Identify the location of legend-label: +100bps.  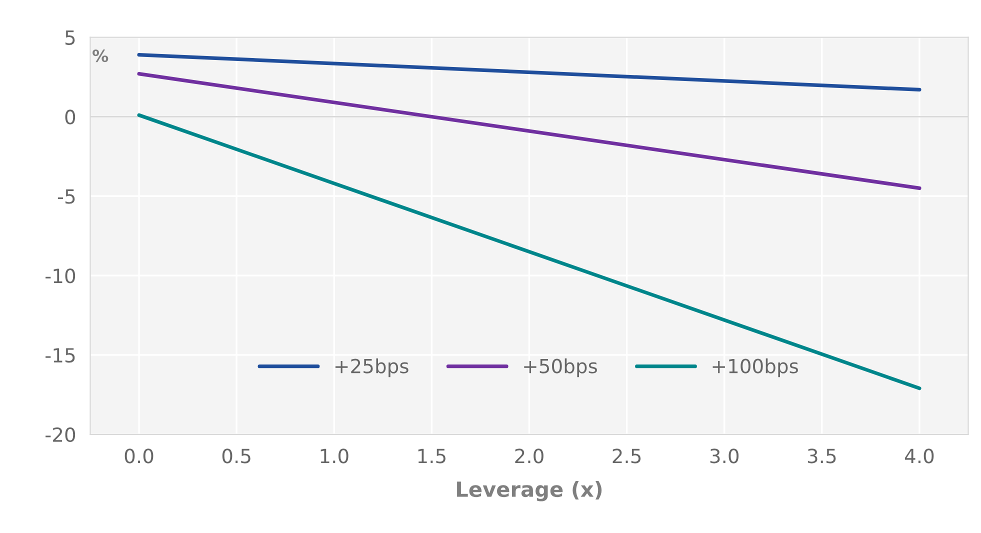
(755, 368).